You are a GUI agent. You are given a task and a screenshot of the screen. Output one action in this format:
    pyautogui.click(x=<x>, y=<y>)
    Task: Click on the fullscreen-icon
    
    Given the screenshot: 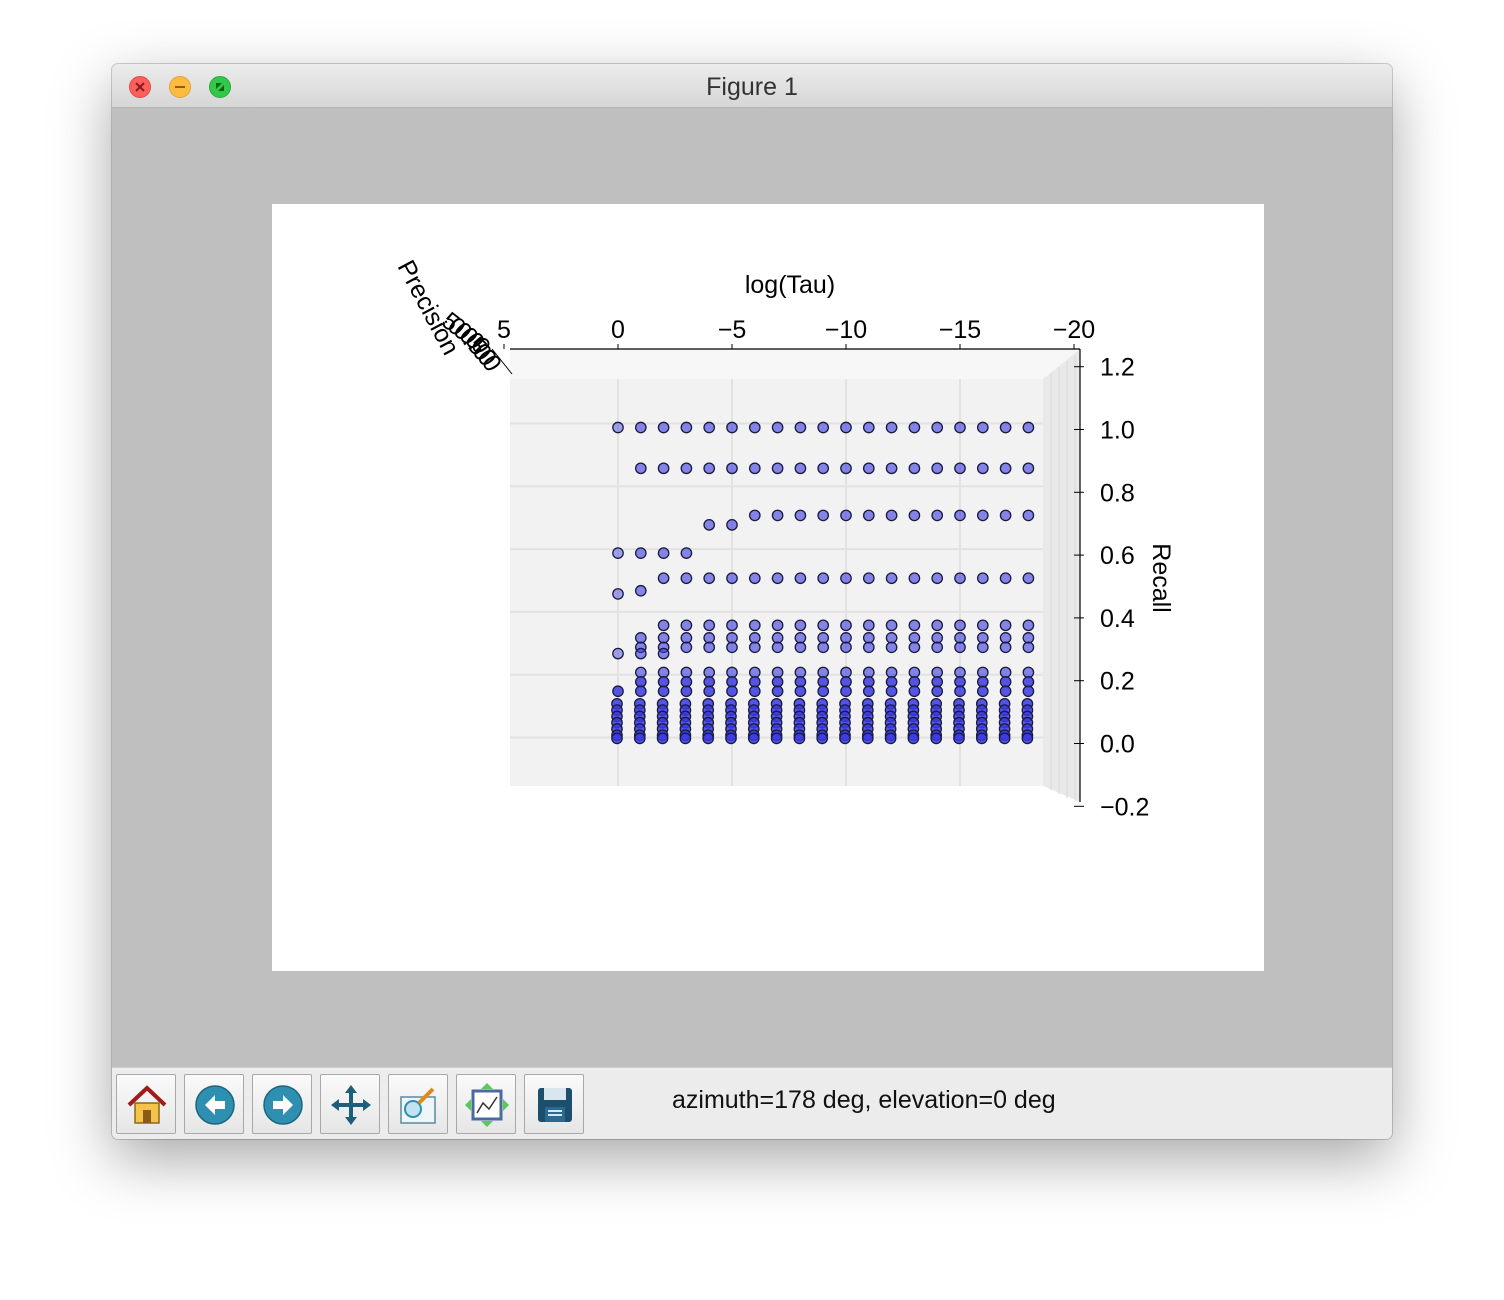 What is the action you would take?
    pyautogui.click(x=220, y=87)
    